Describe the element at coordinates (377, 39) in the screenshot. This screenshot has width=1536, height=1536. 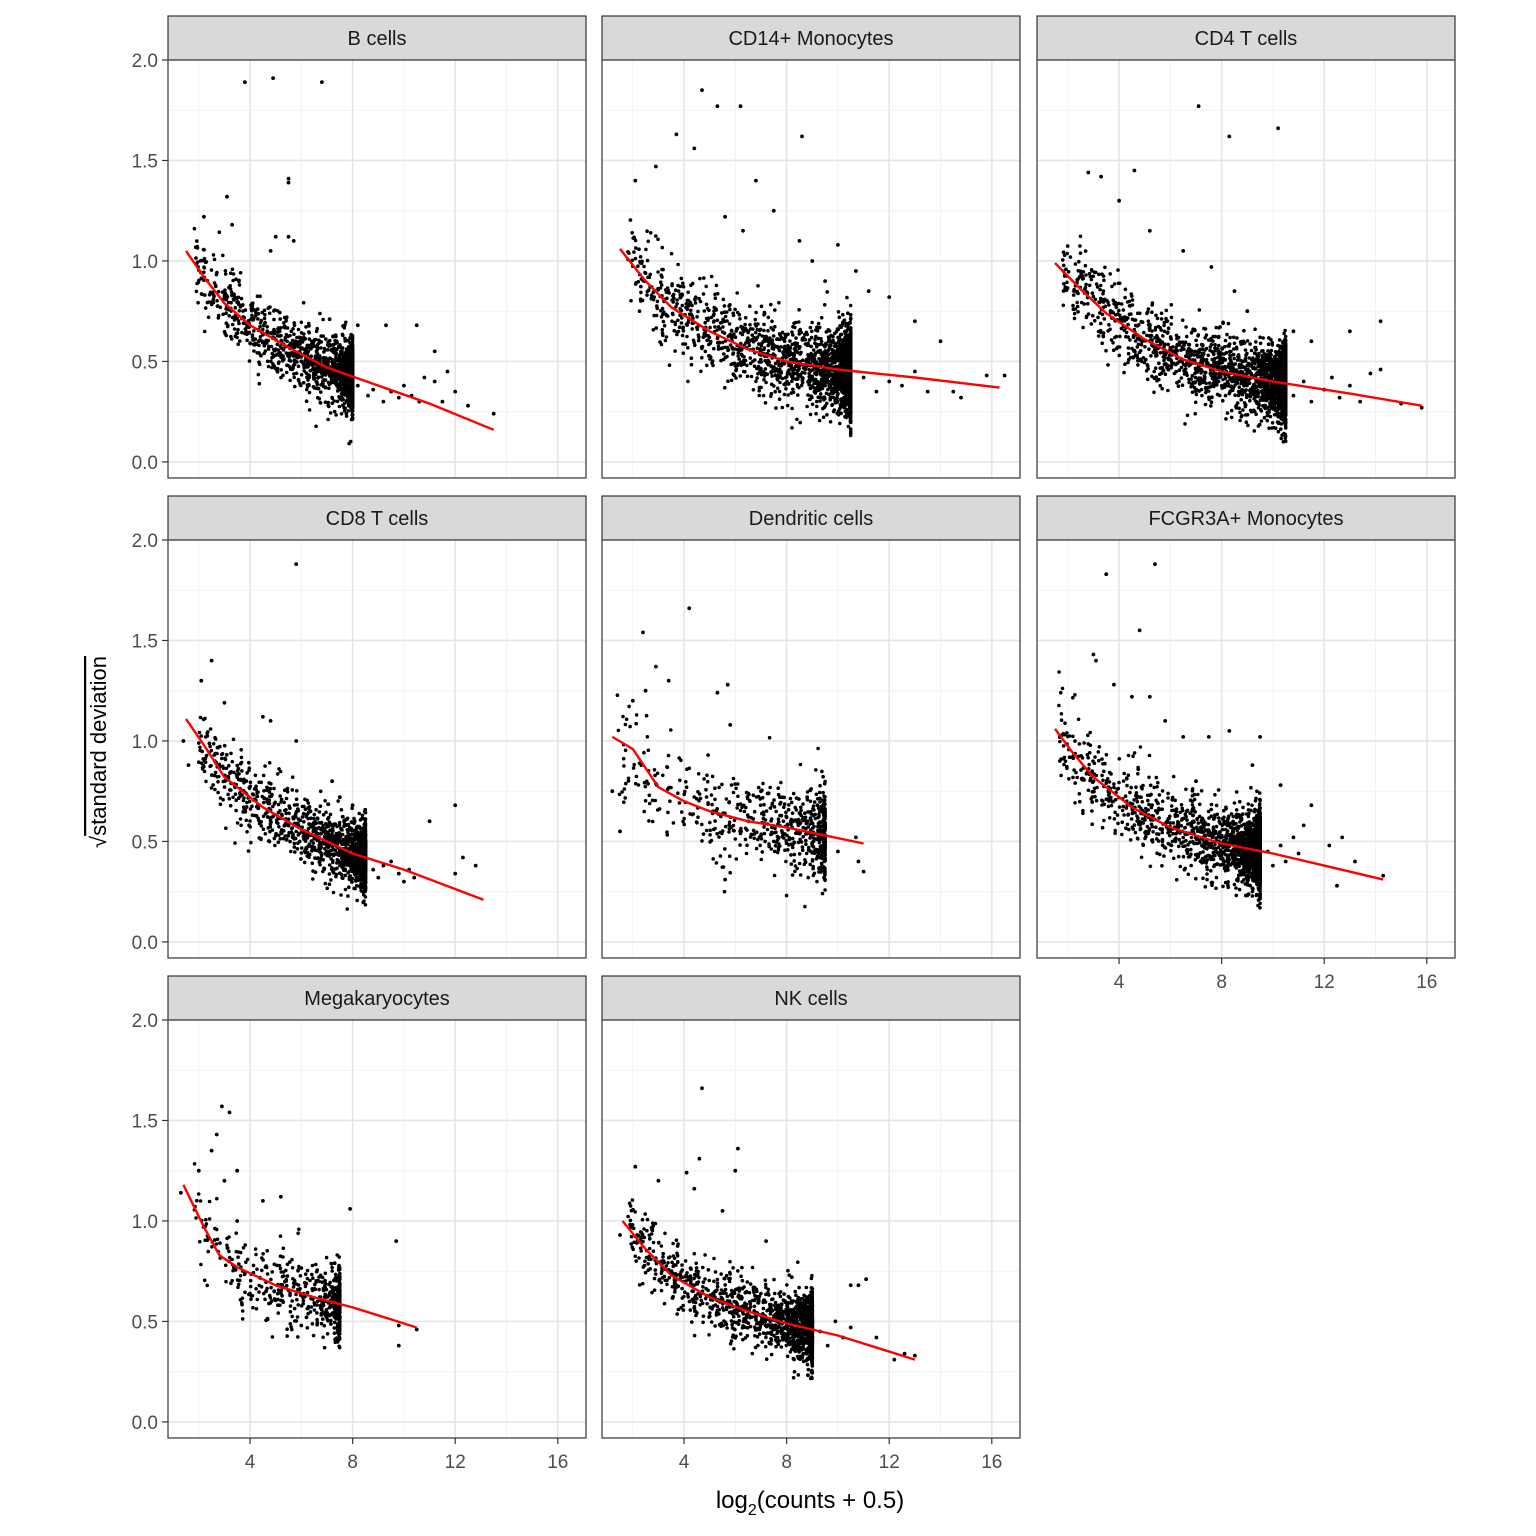
I see `facet-strip-label: B cells` at that location.